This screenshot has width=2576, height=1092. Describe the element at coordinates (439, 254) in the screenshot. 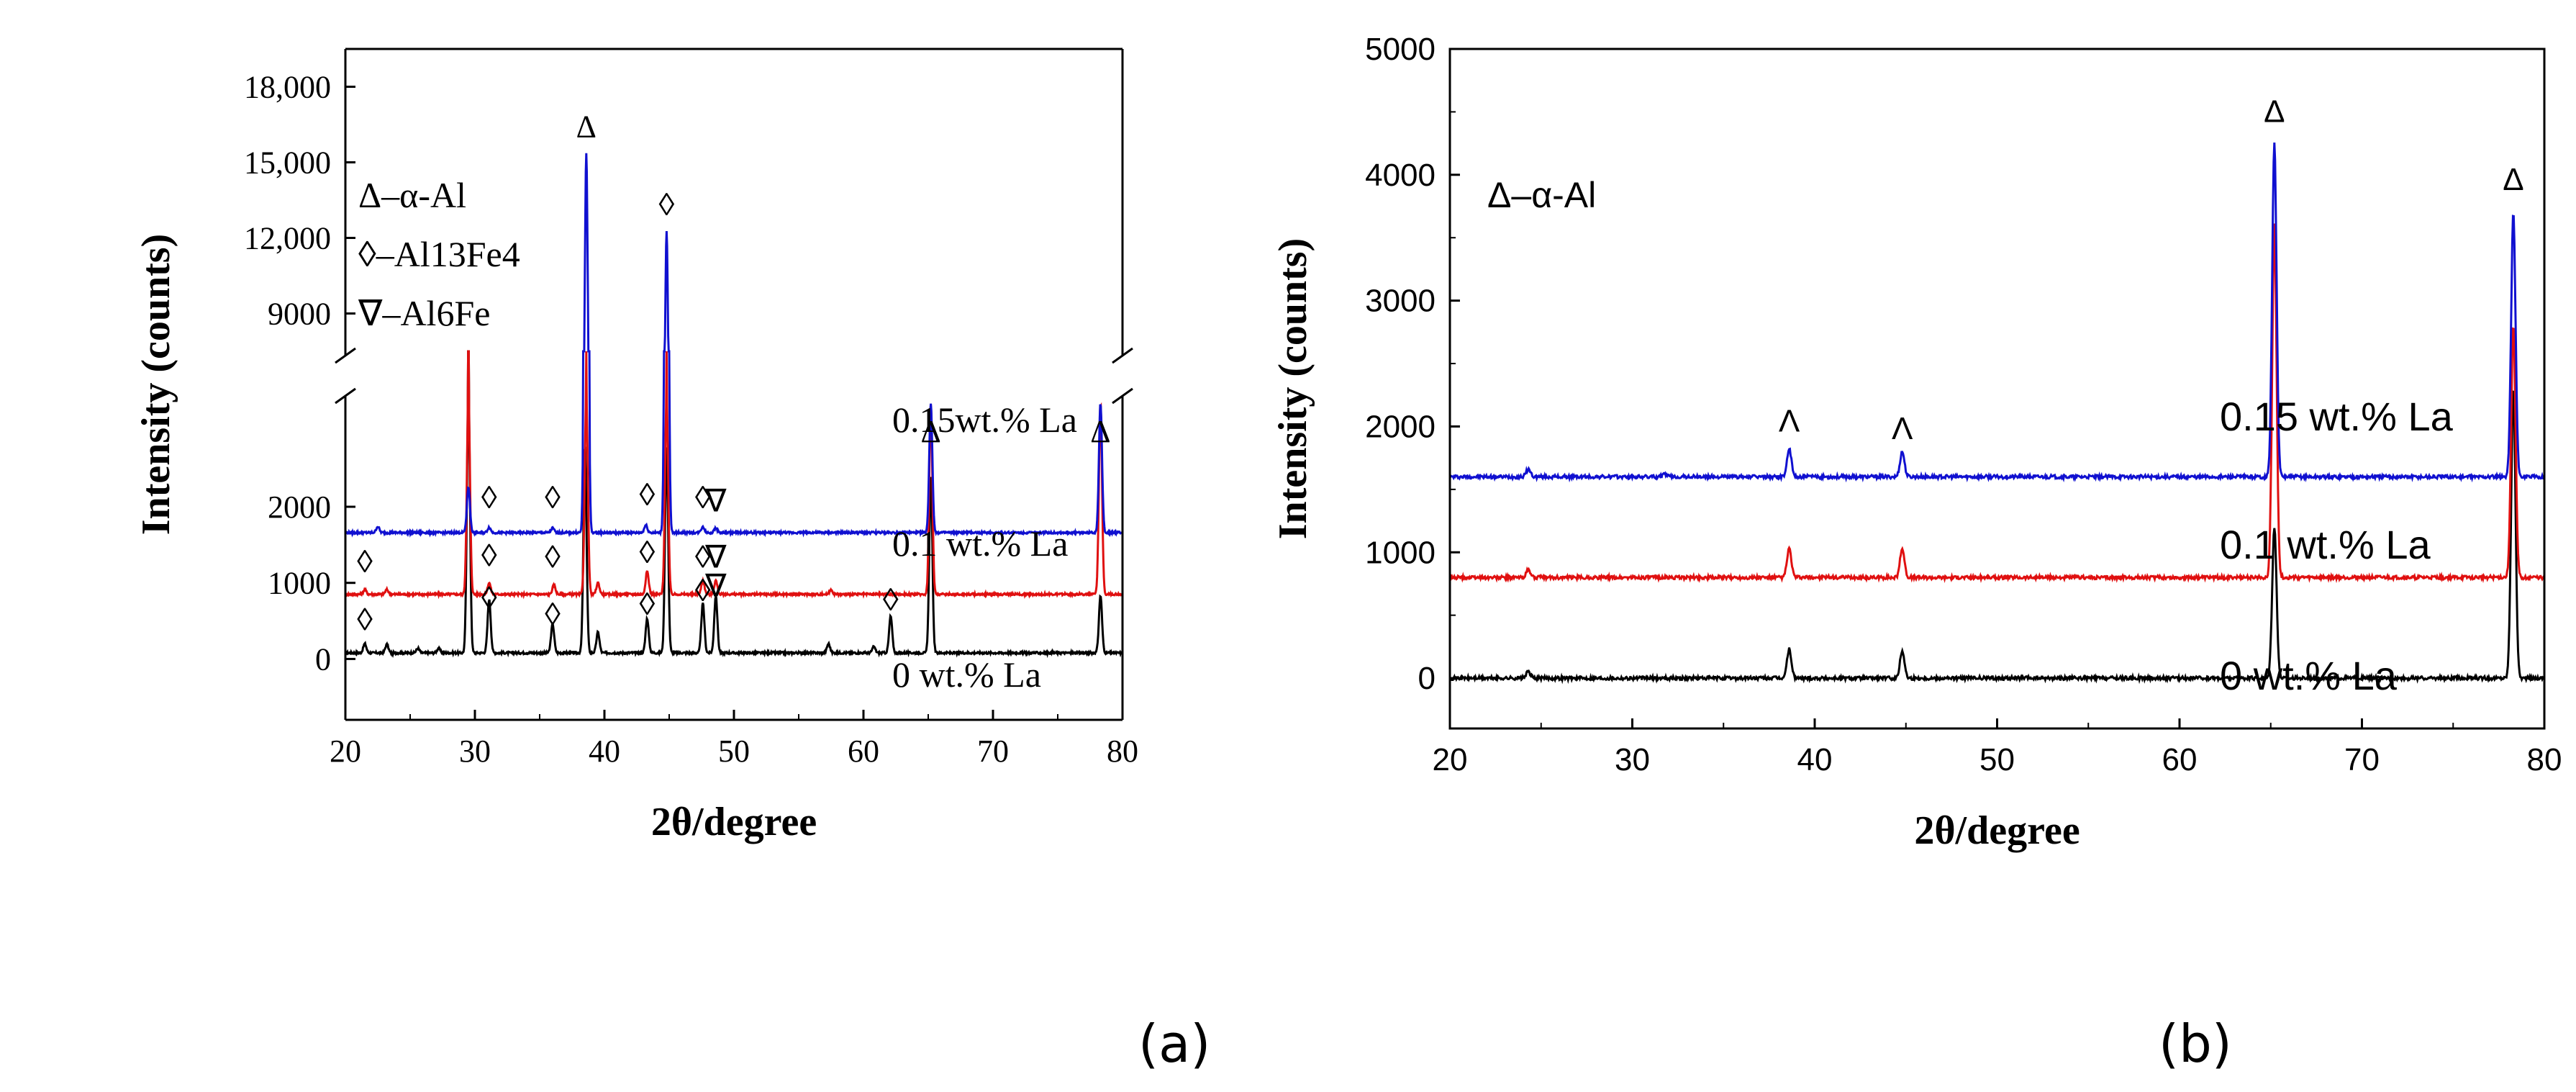

I see `legend-item-a: ◊–Al13Fe4` at that location.